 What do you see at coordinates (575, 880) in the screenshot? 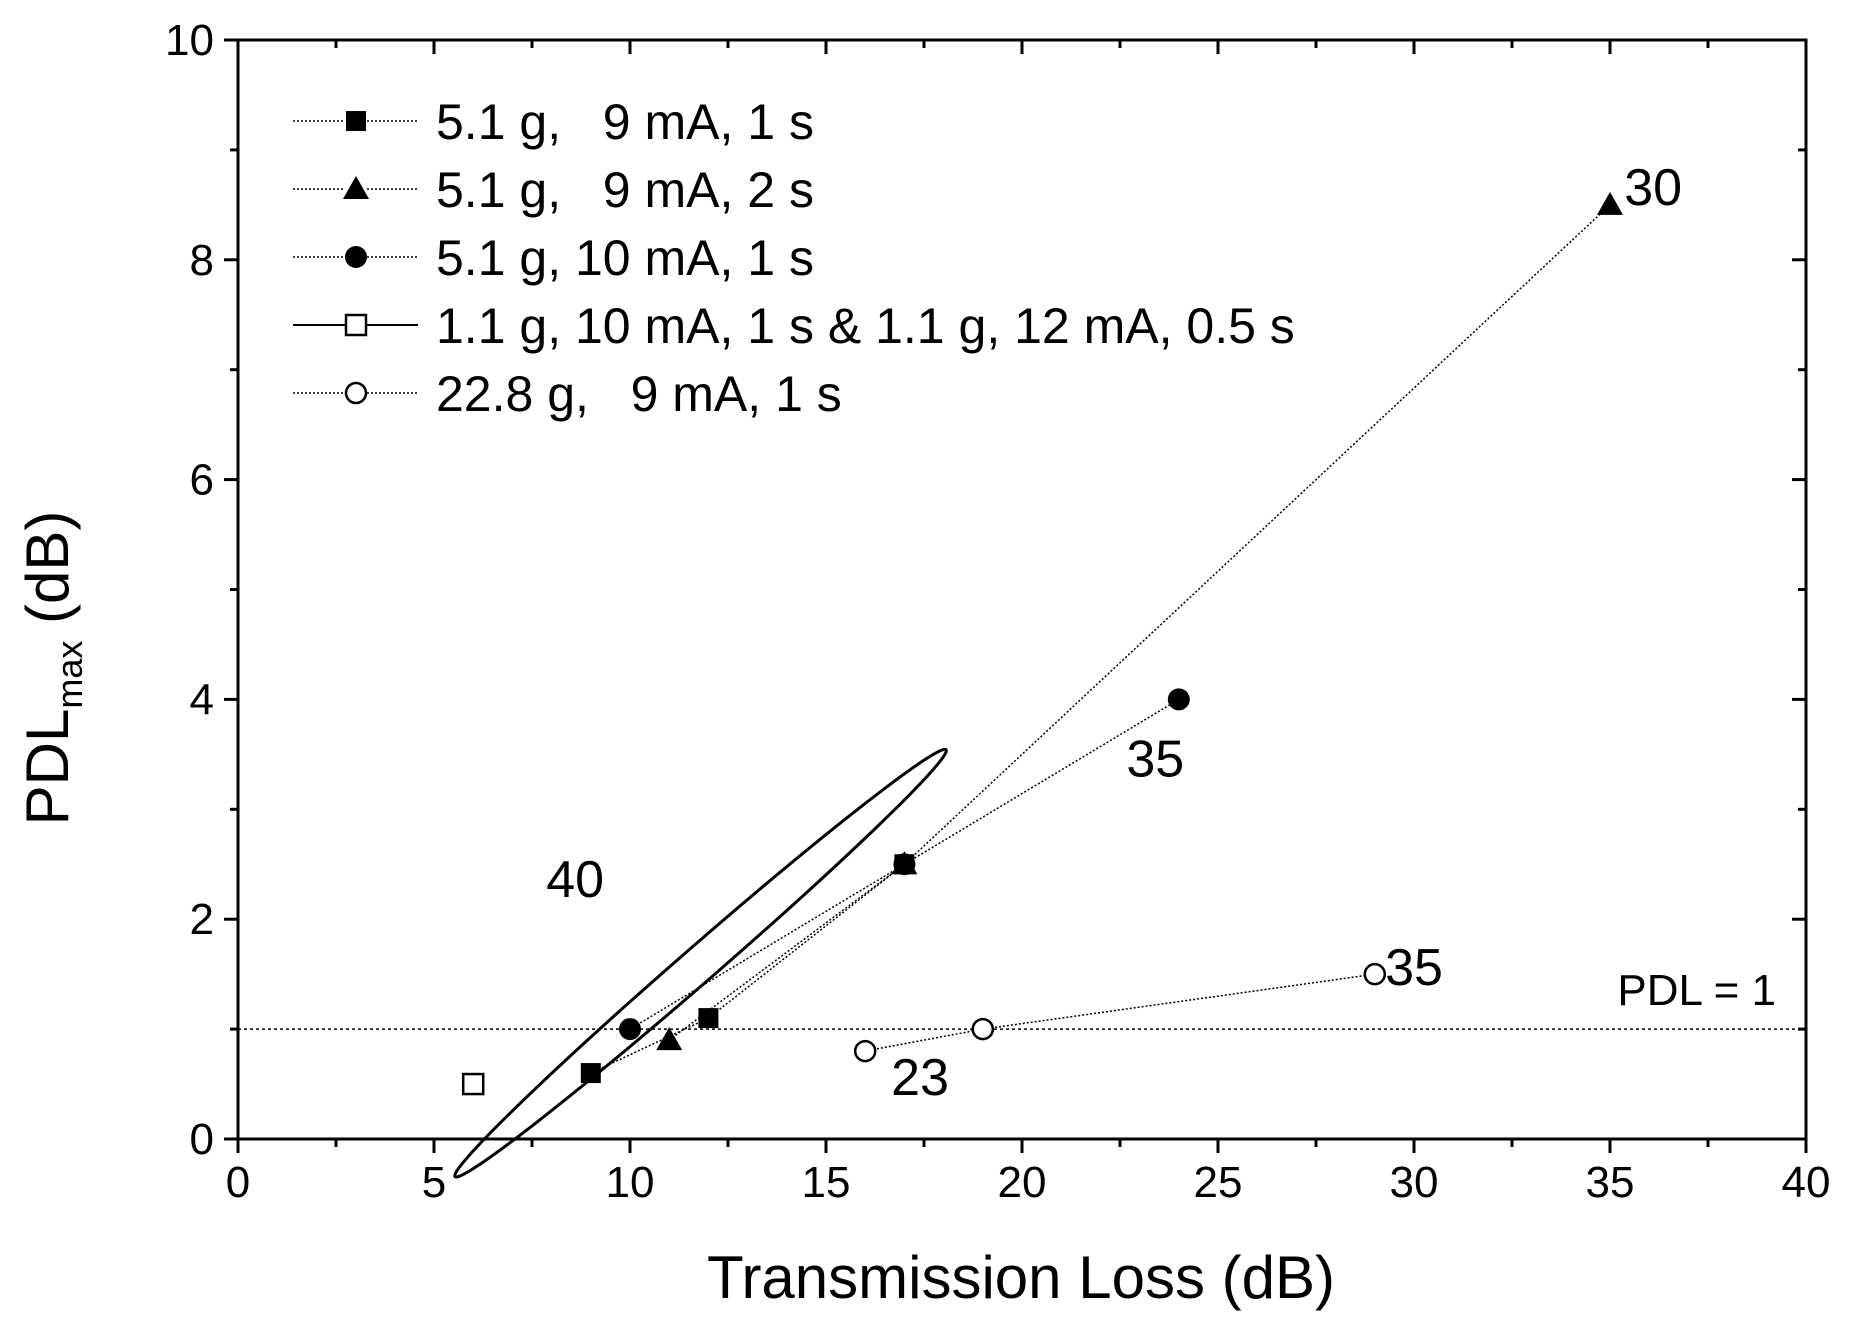
I see `point-annotation: 40` at bounding box center [575, 880].